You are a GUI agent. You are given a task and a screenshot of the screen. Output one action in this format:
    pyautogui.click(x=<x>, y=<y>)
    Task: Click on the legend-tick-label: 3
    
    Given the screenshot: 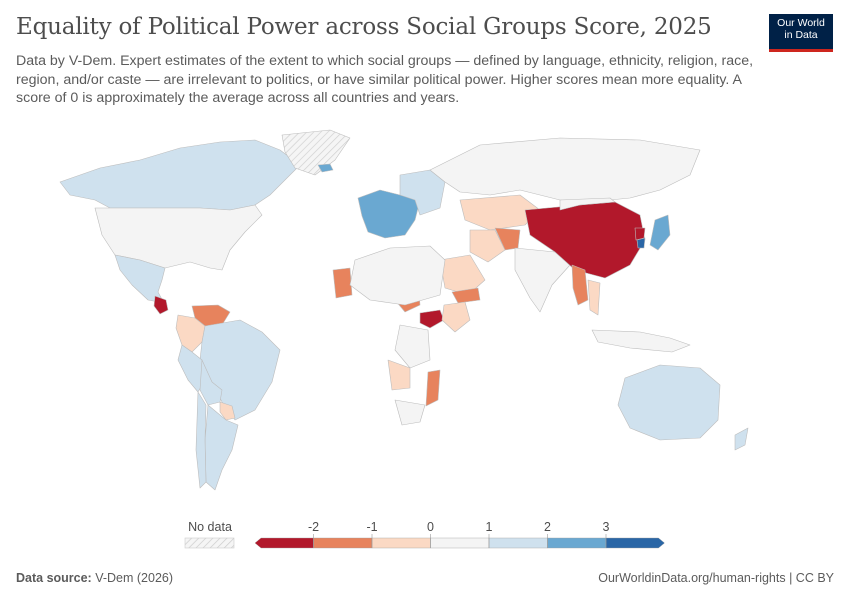 What is the action you would take?
    pyautogui.click(x=606, y=527)
    